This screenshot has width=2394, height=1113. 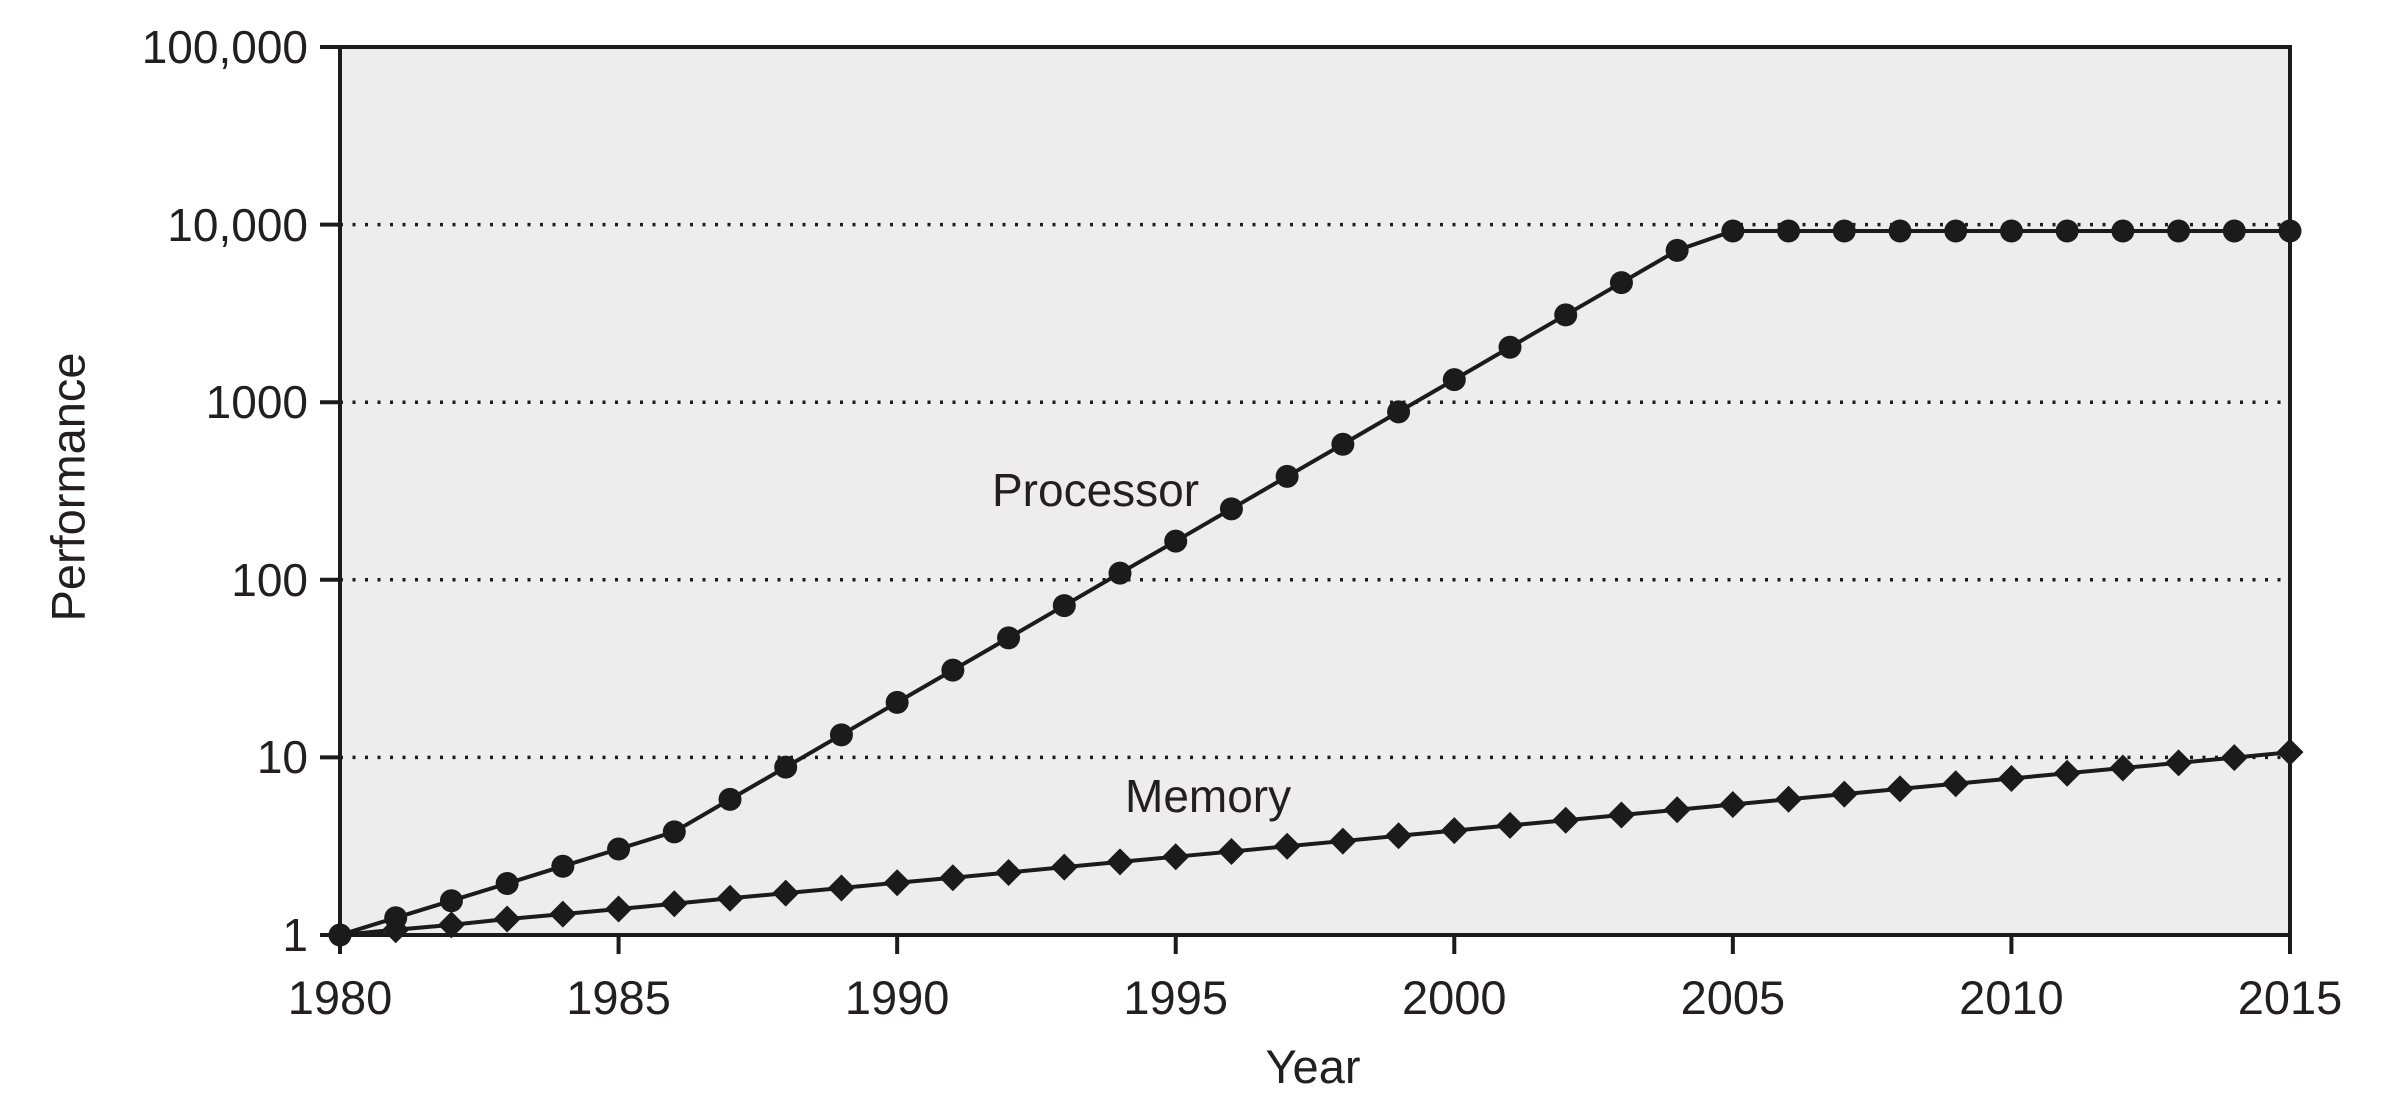 What do you see at coordinates (618, 997) in the screenshot?
I see `x-tick-label: 1985` at bounding box center [618, 997].